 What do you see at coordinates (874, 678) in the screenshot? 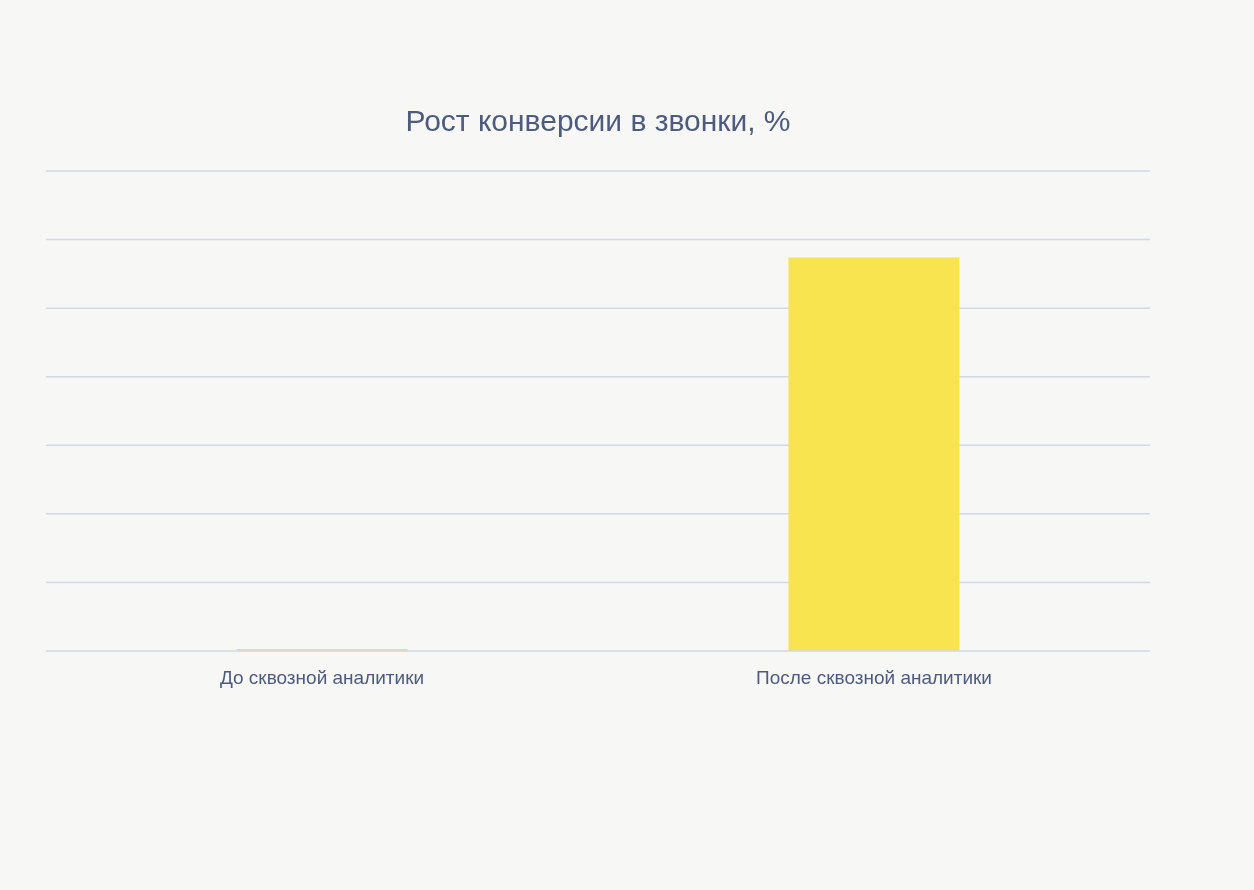
I see `x-tick-label: После сквозной аналитики` at bounding box center [874, 678].